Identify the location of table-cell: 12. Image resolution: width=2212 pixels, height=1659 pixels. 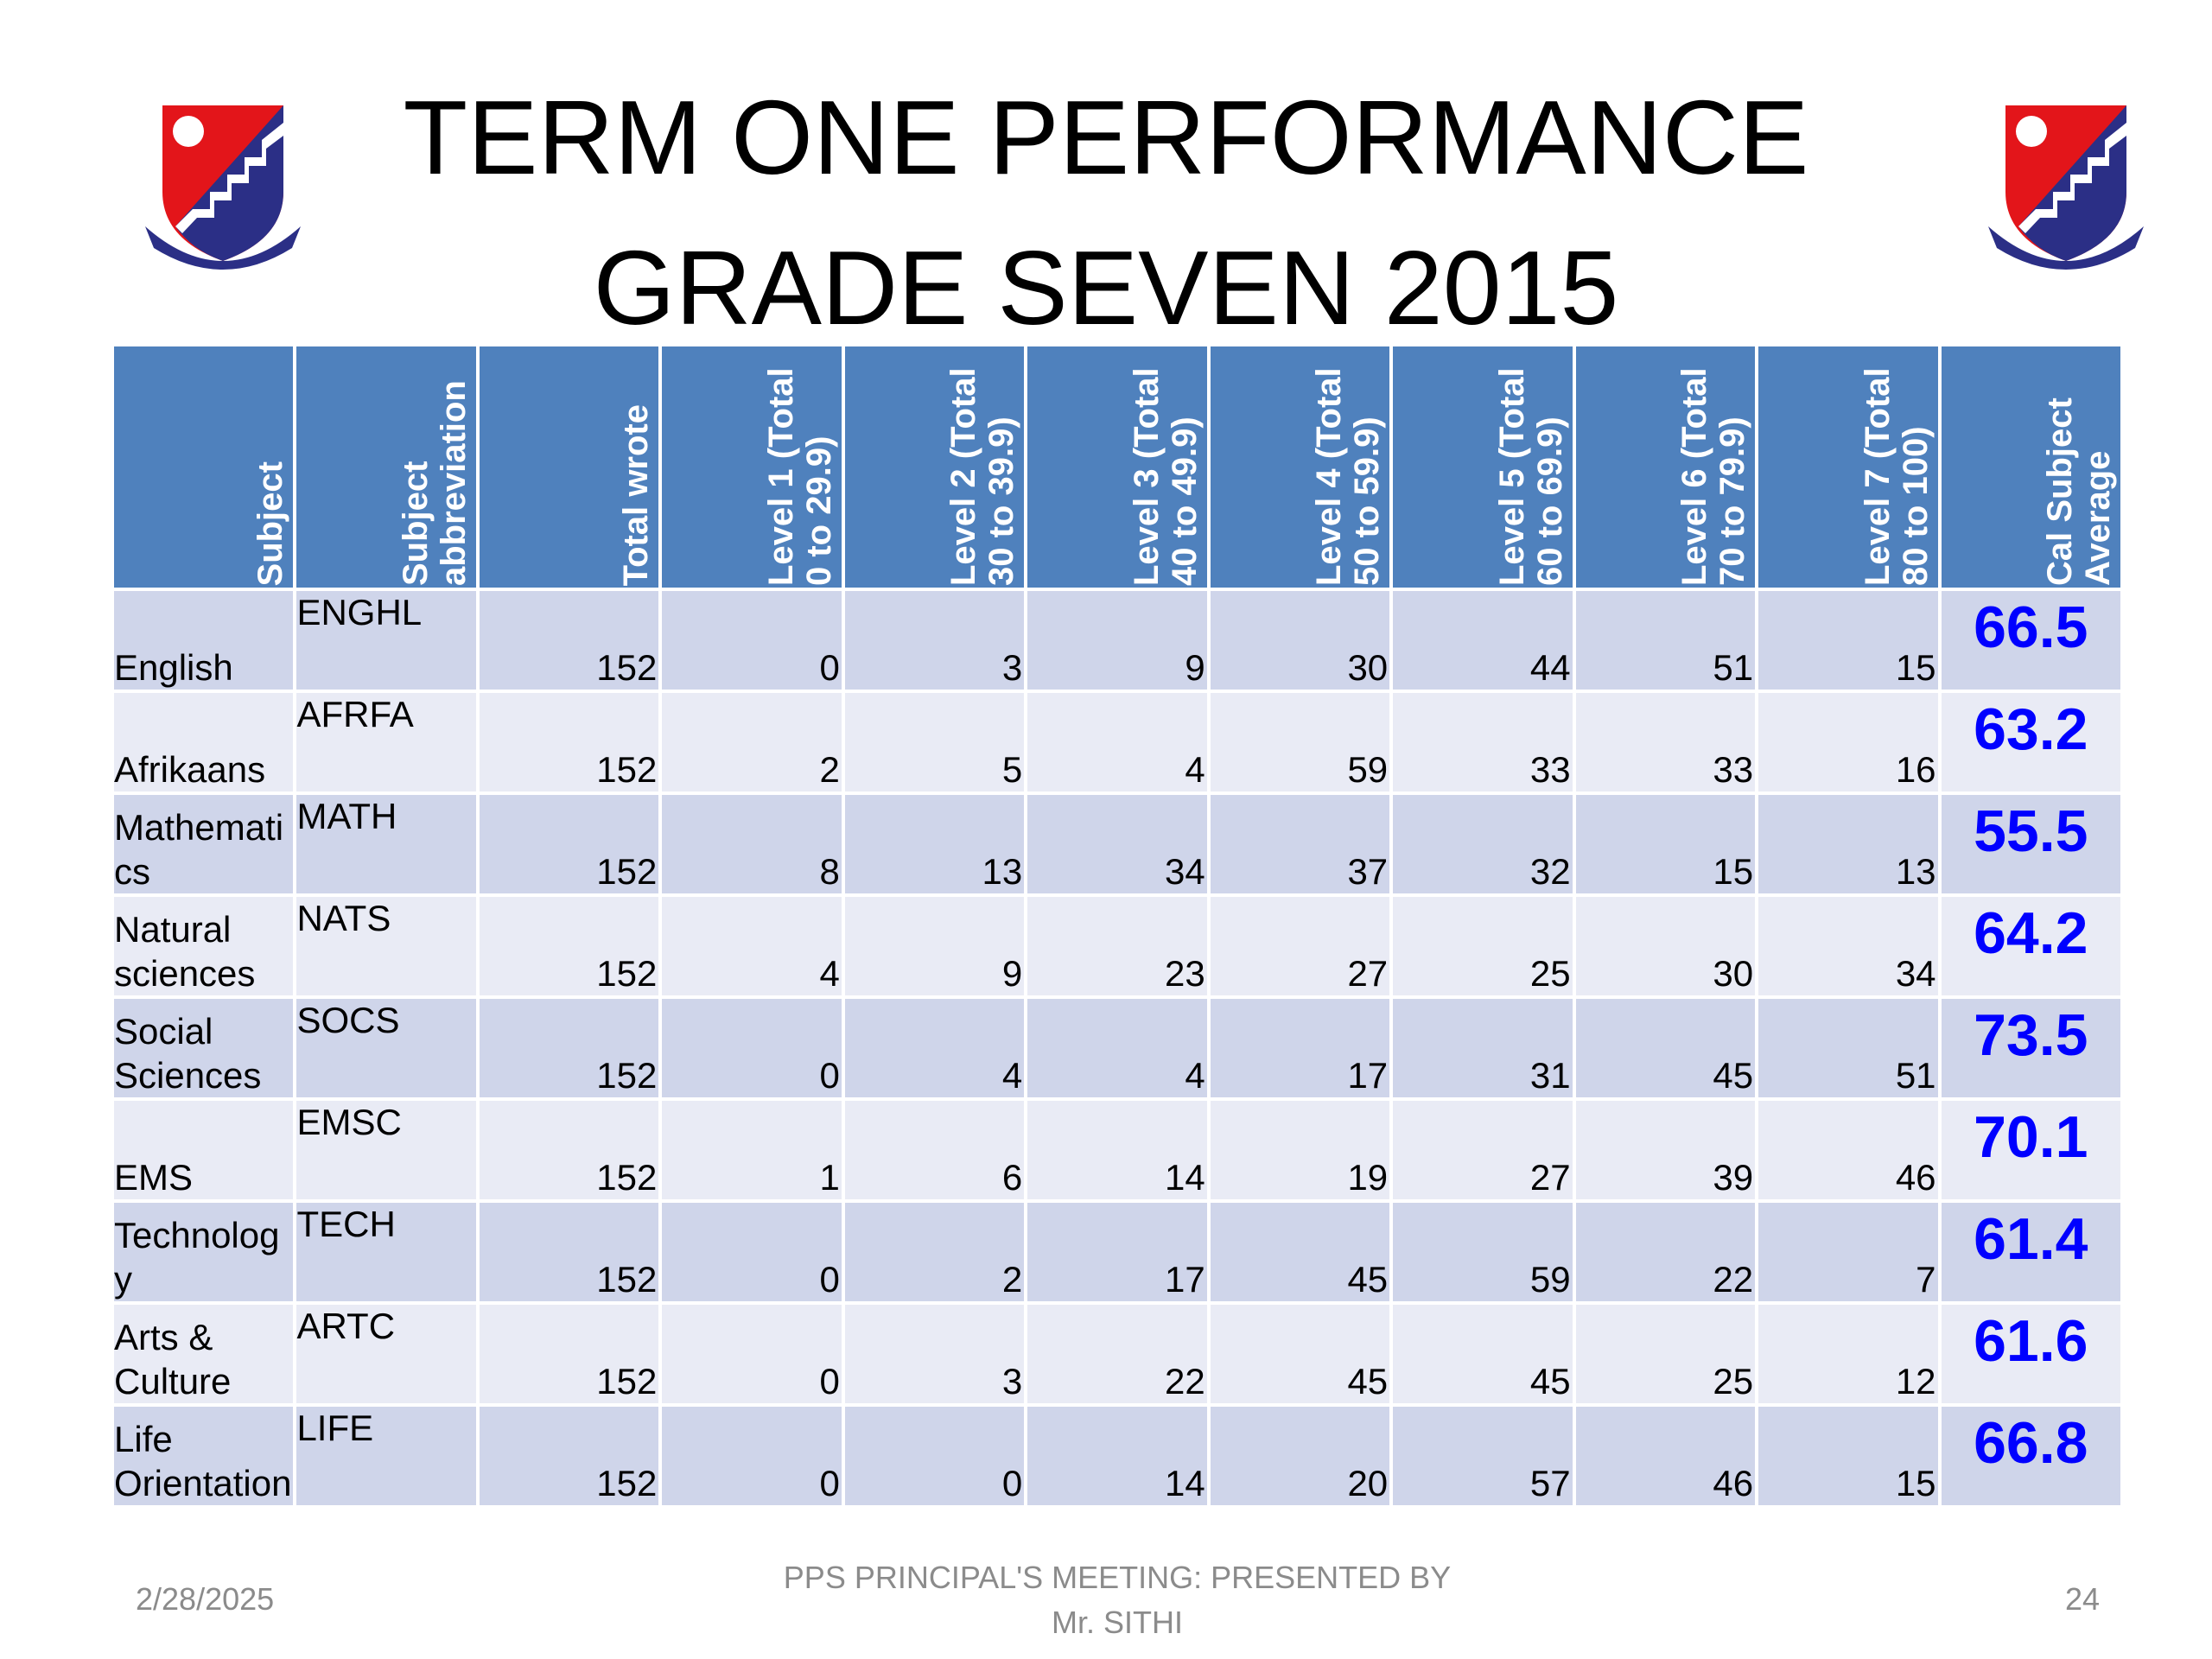
(1848, 1354).